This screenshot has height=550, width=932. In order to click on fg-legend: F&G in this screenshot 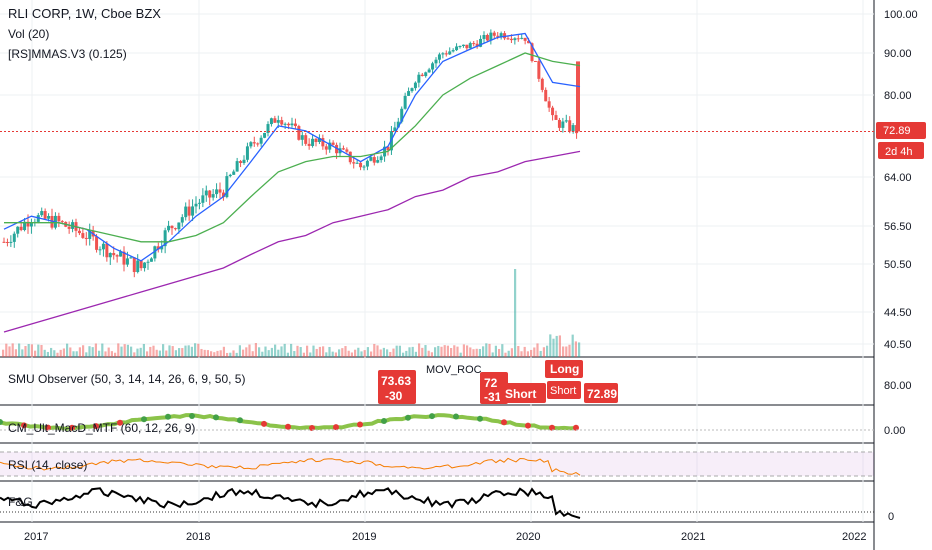, I will do `click(20, 502)`.